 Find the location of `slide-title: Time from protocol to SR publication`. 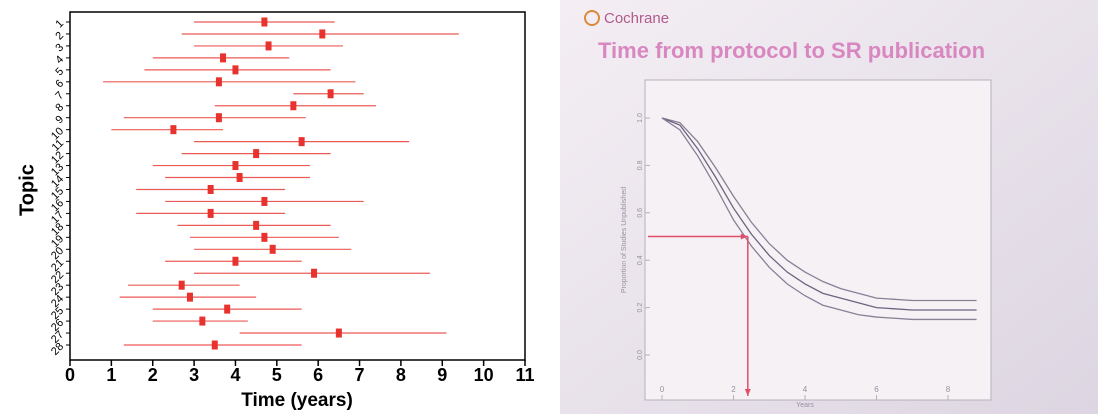

slide-title: Time from protocol to SR publication is located at coordinates (791, 50).